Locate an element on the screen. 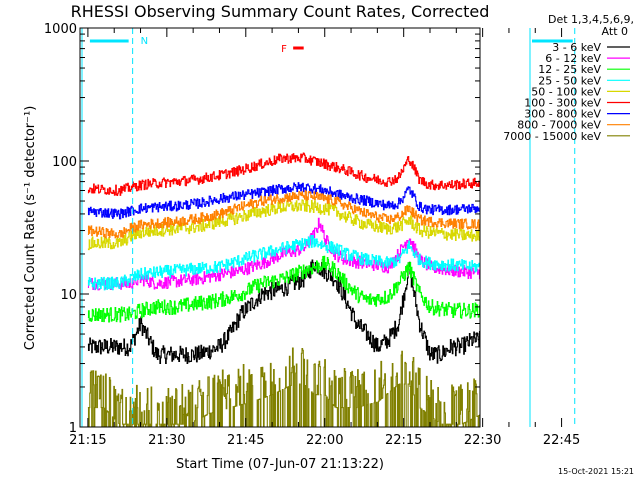  x-tick-label: 22:00 is located at coordinates (324, 440).